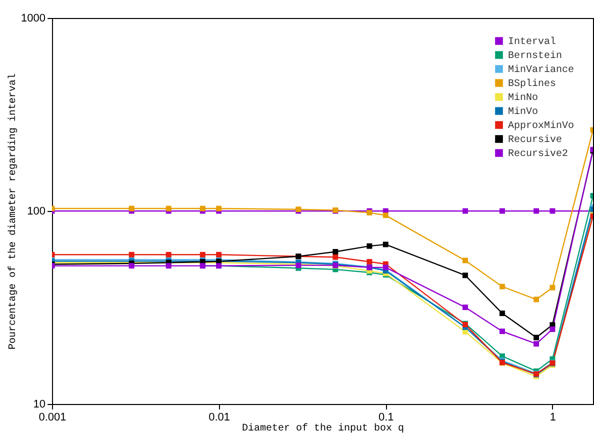  Describe the element at coordinates (52, 418) in the screenshot. I see `x-tick-label: 0.001` at that location.